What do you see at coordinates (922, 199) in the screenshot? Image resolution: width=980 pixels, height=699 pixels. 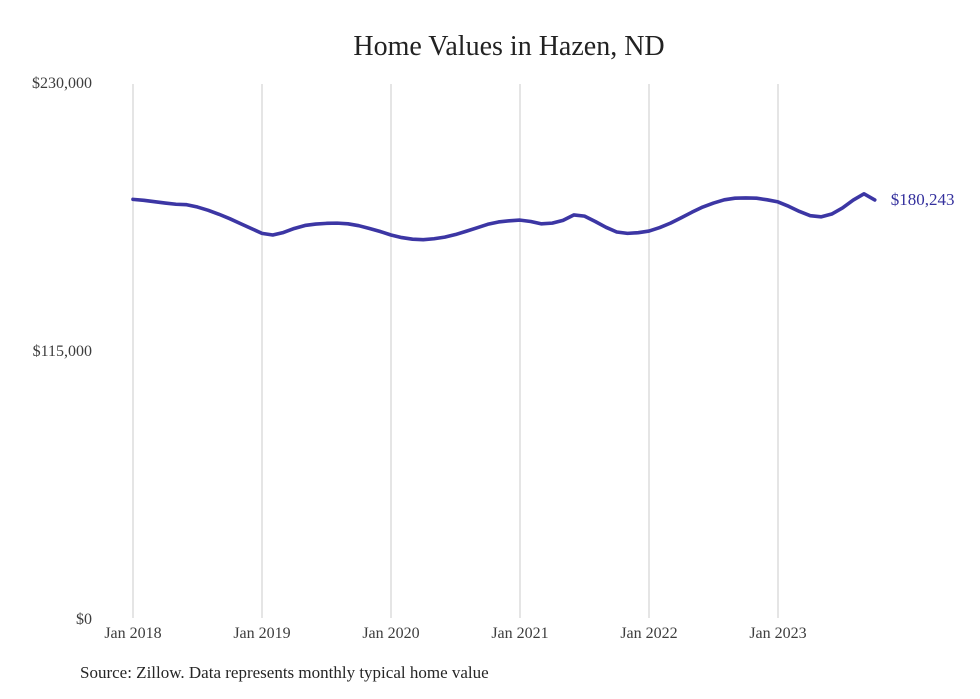 I see `current-value-label: $180,243` at bounding box center [922, 199].